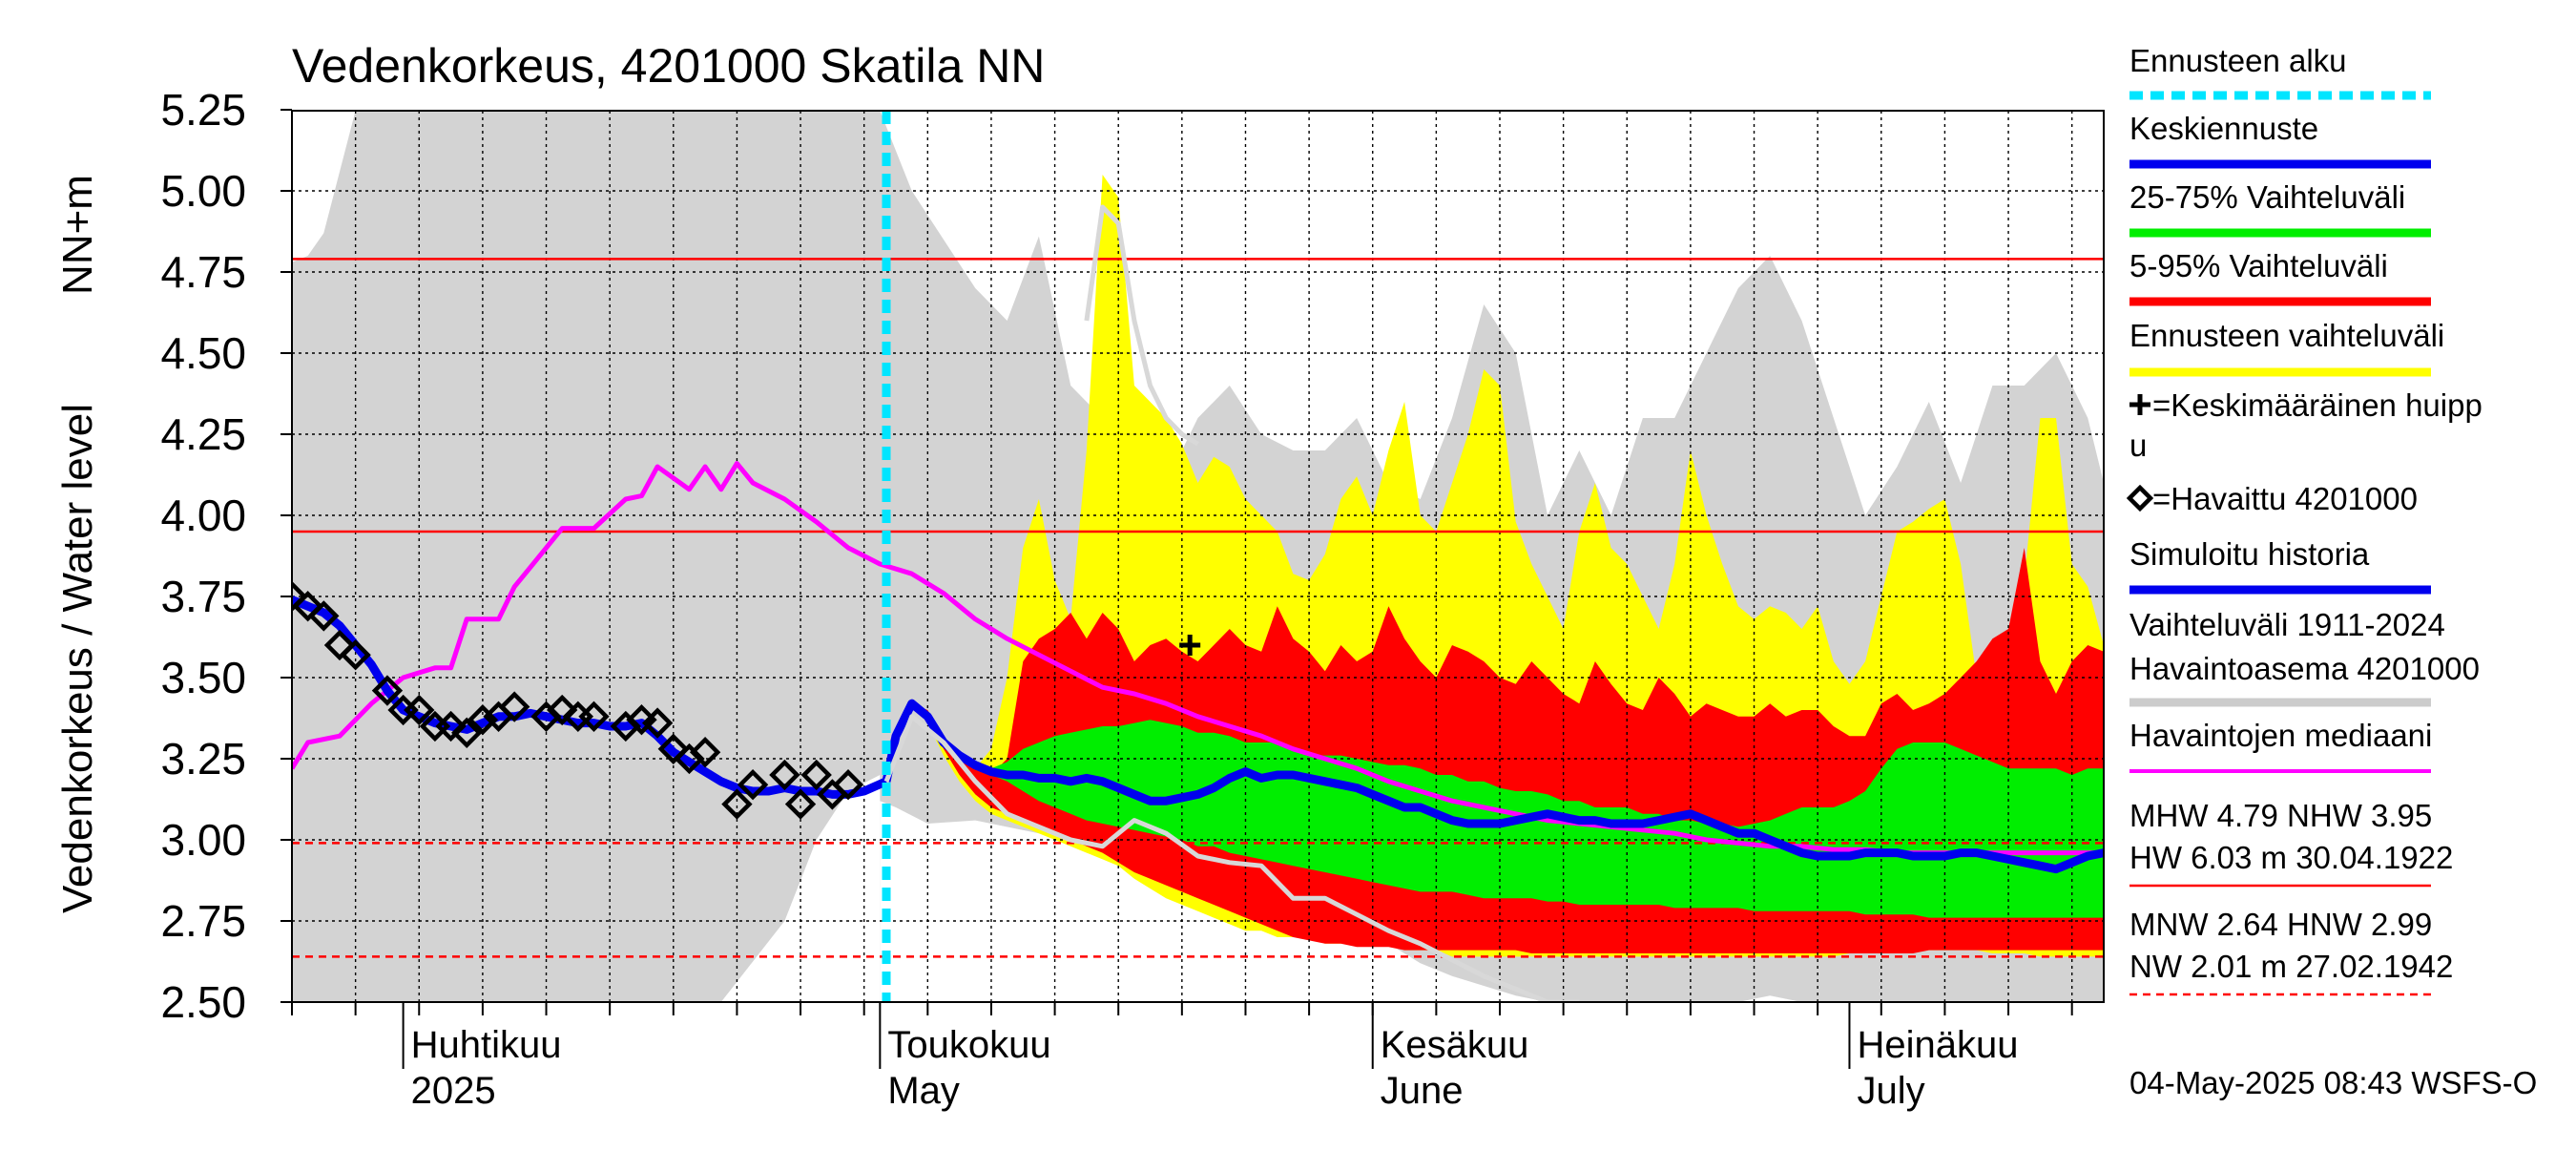 The width and height of the screenshot is (2576, 1150). What do you see at coordinates (721, 888) in the screenshot?
I see `historical-range-gap` at bounding box center [721, 888].